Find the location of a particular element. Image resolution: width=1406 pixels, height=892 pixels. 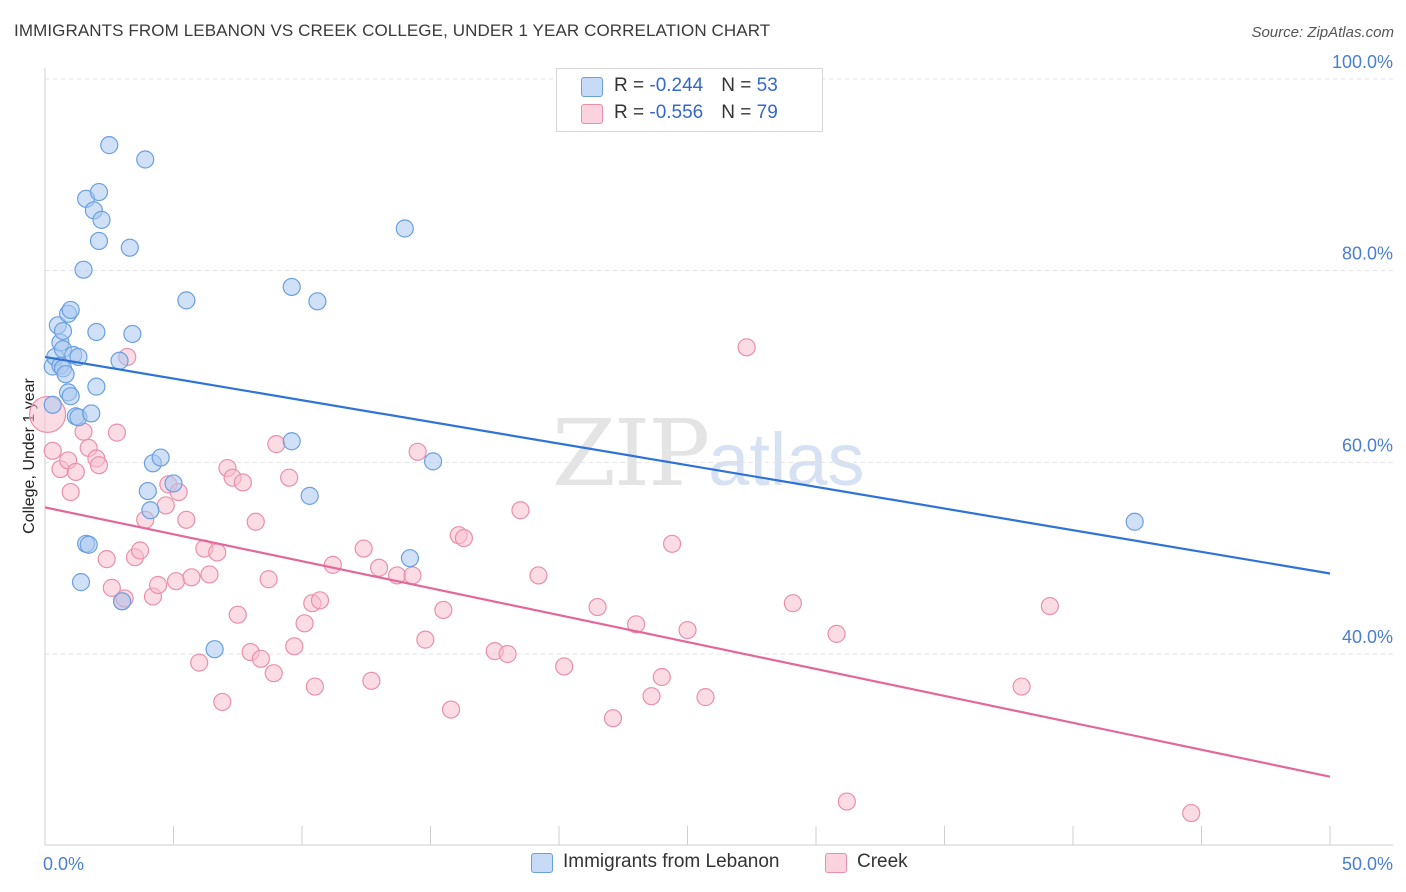

y-tick-labels: 40.0% 60.0% 80.0% 100.0% is located at coordinates (1362, 349).